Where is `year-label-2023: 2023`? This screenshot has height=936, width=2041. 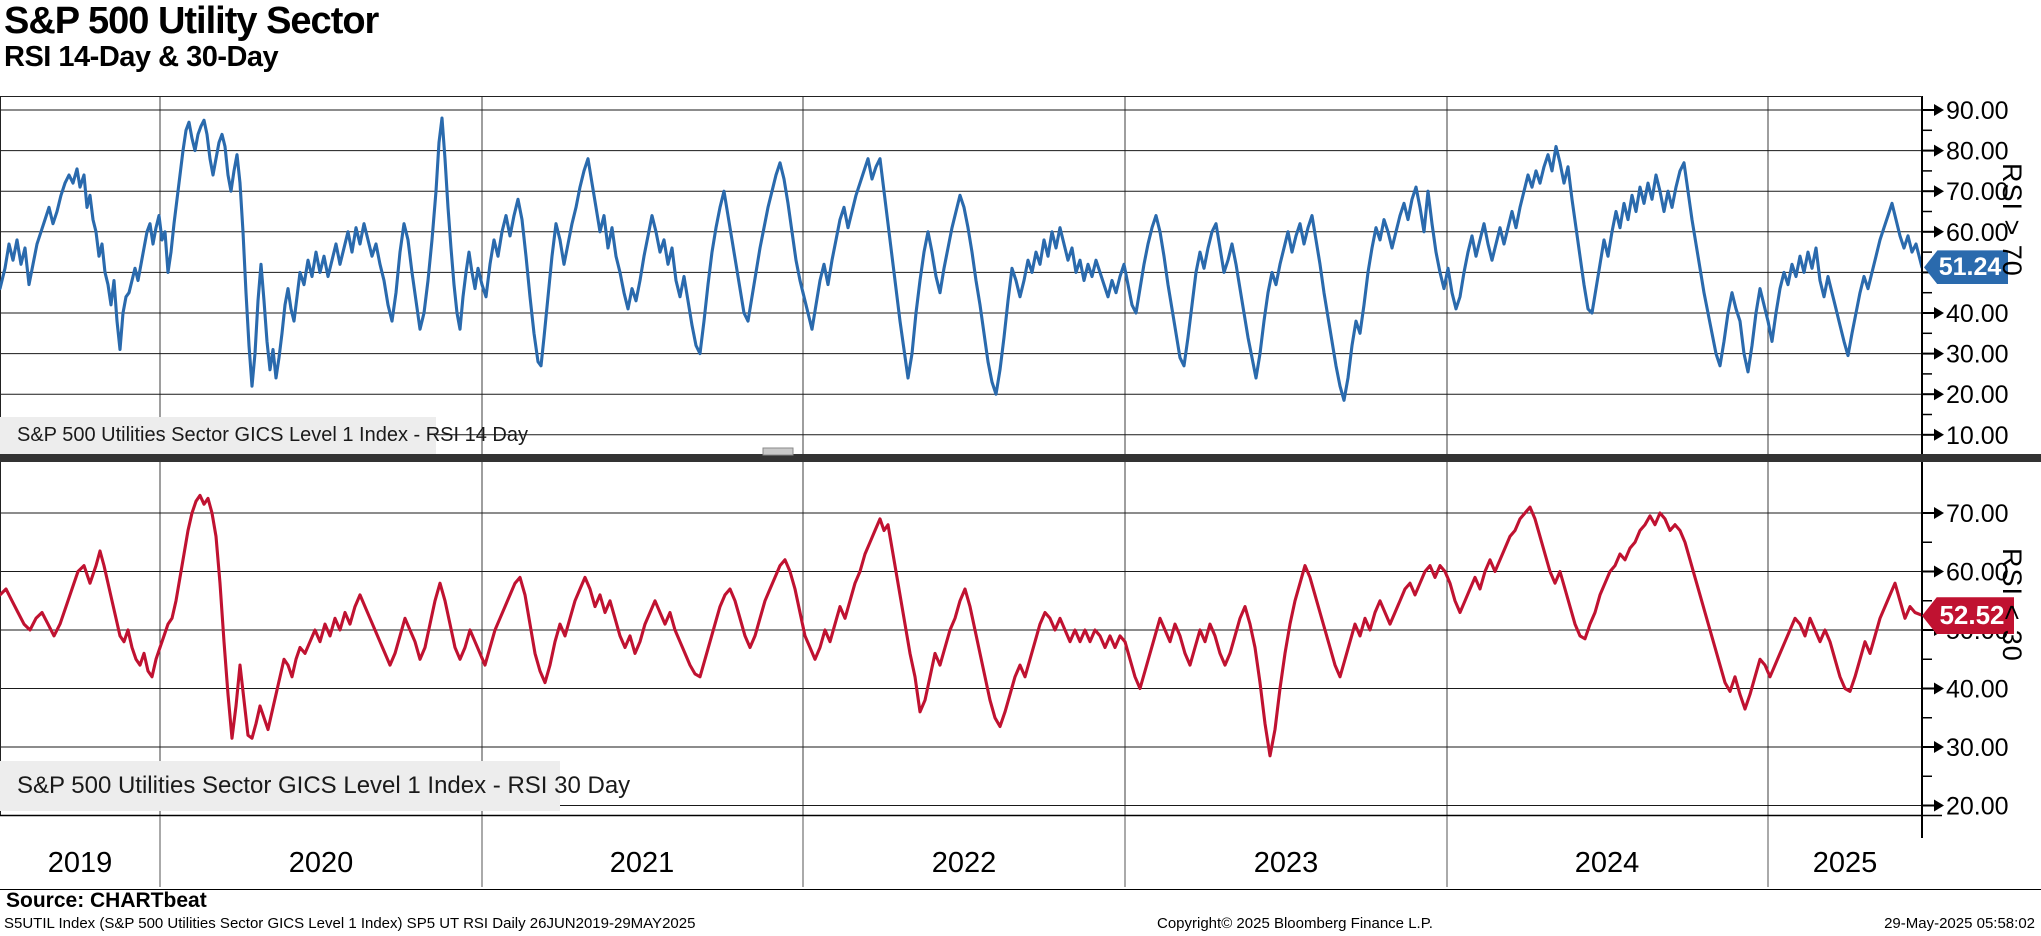 year-label-2023: 2023 is located at coordinates (1286, 863).